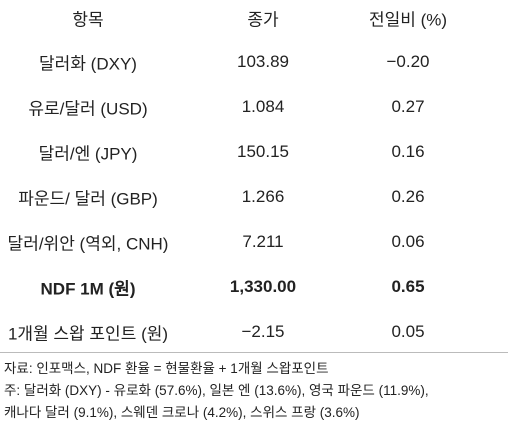 The width and height of the screenshot is (518, 425). What do you see at coordinates (408, 61) in the screenshot?
I see `table-cell: −0.20` at bounding box center [408, 61].